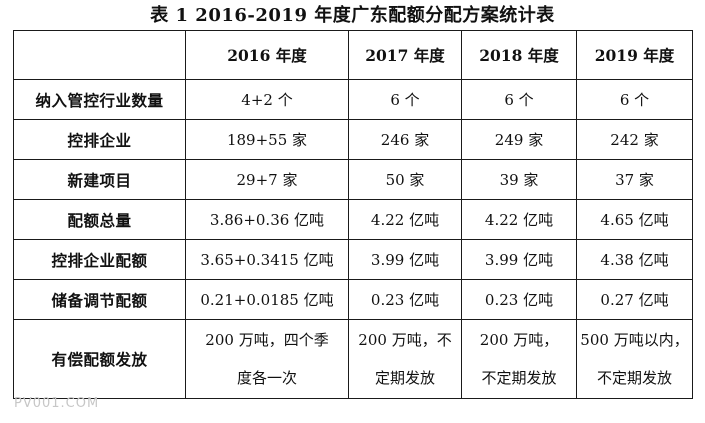 The image size is (705, 423). I want to click on row-label: 储备调节配额, so click(99, 299).